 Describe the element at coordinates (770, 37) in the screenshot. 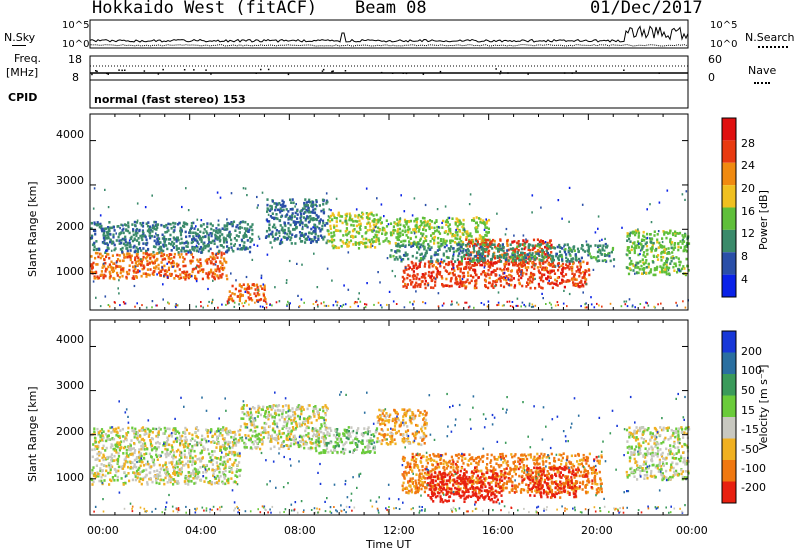

I see `nsearch-label: N.Search` at that location.